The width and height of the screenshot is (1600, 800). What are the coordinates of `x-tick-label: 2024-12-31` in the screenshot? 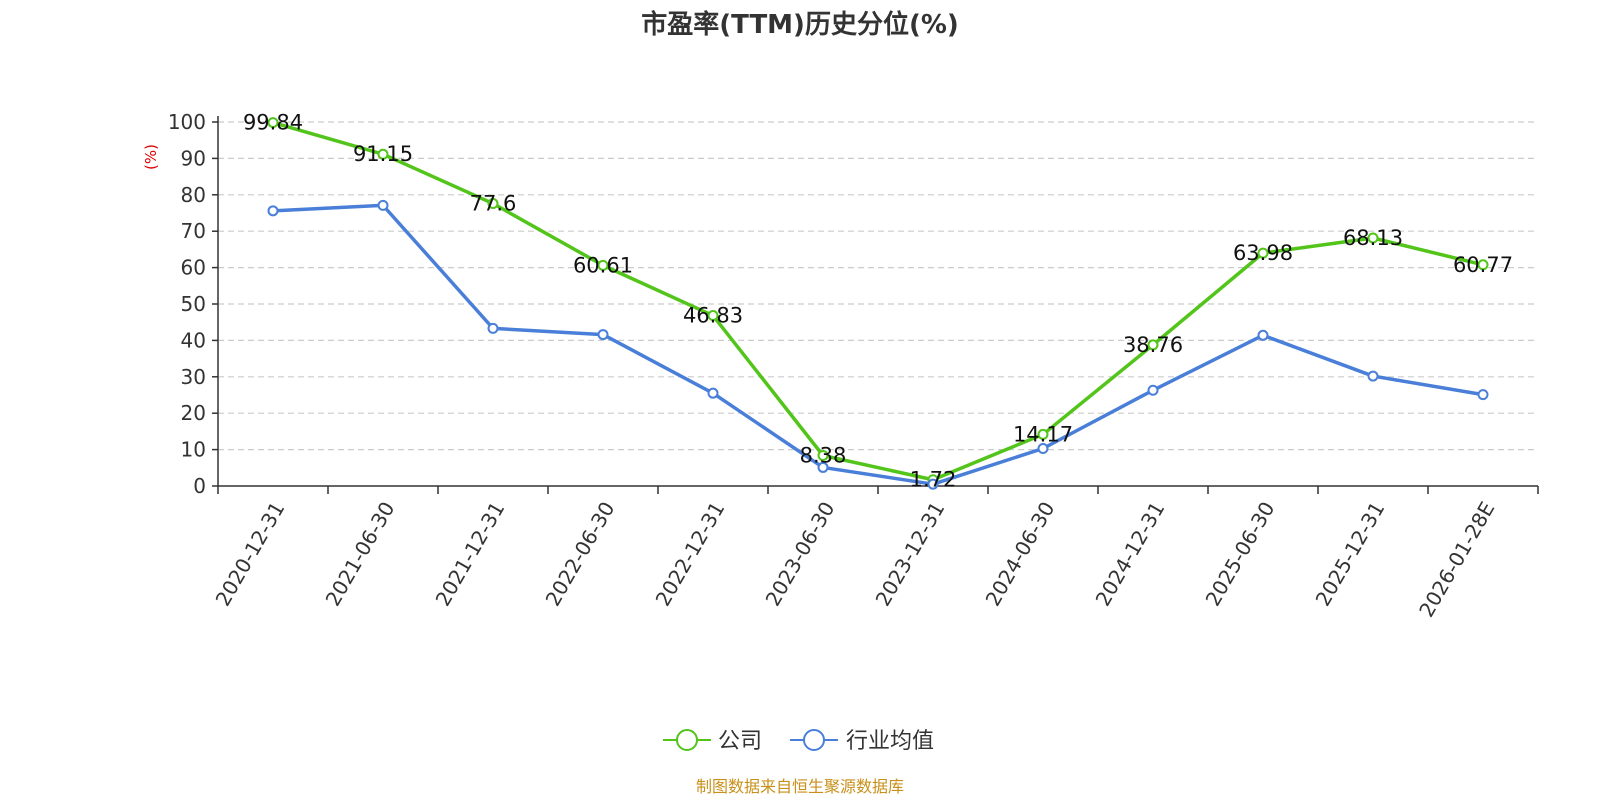 It's located at (1130, 554).